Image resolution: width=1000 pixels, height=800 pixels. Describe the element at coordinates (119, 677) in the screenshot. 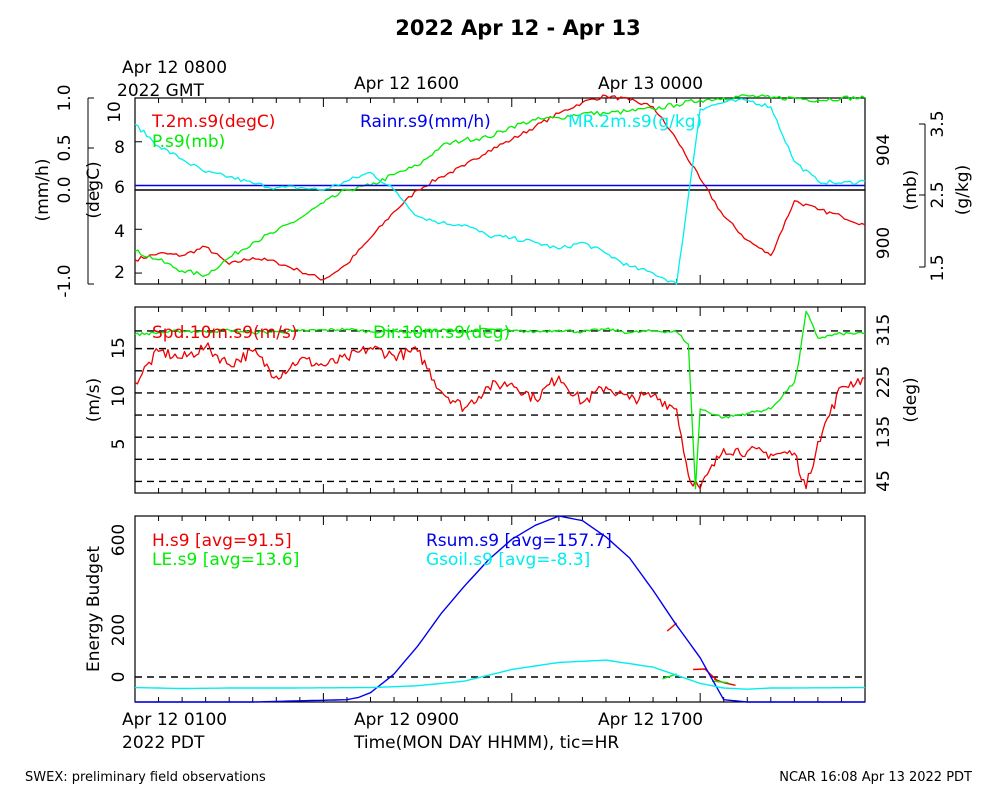

I see `energy-tick-label: 0` at that location.